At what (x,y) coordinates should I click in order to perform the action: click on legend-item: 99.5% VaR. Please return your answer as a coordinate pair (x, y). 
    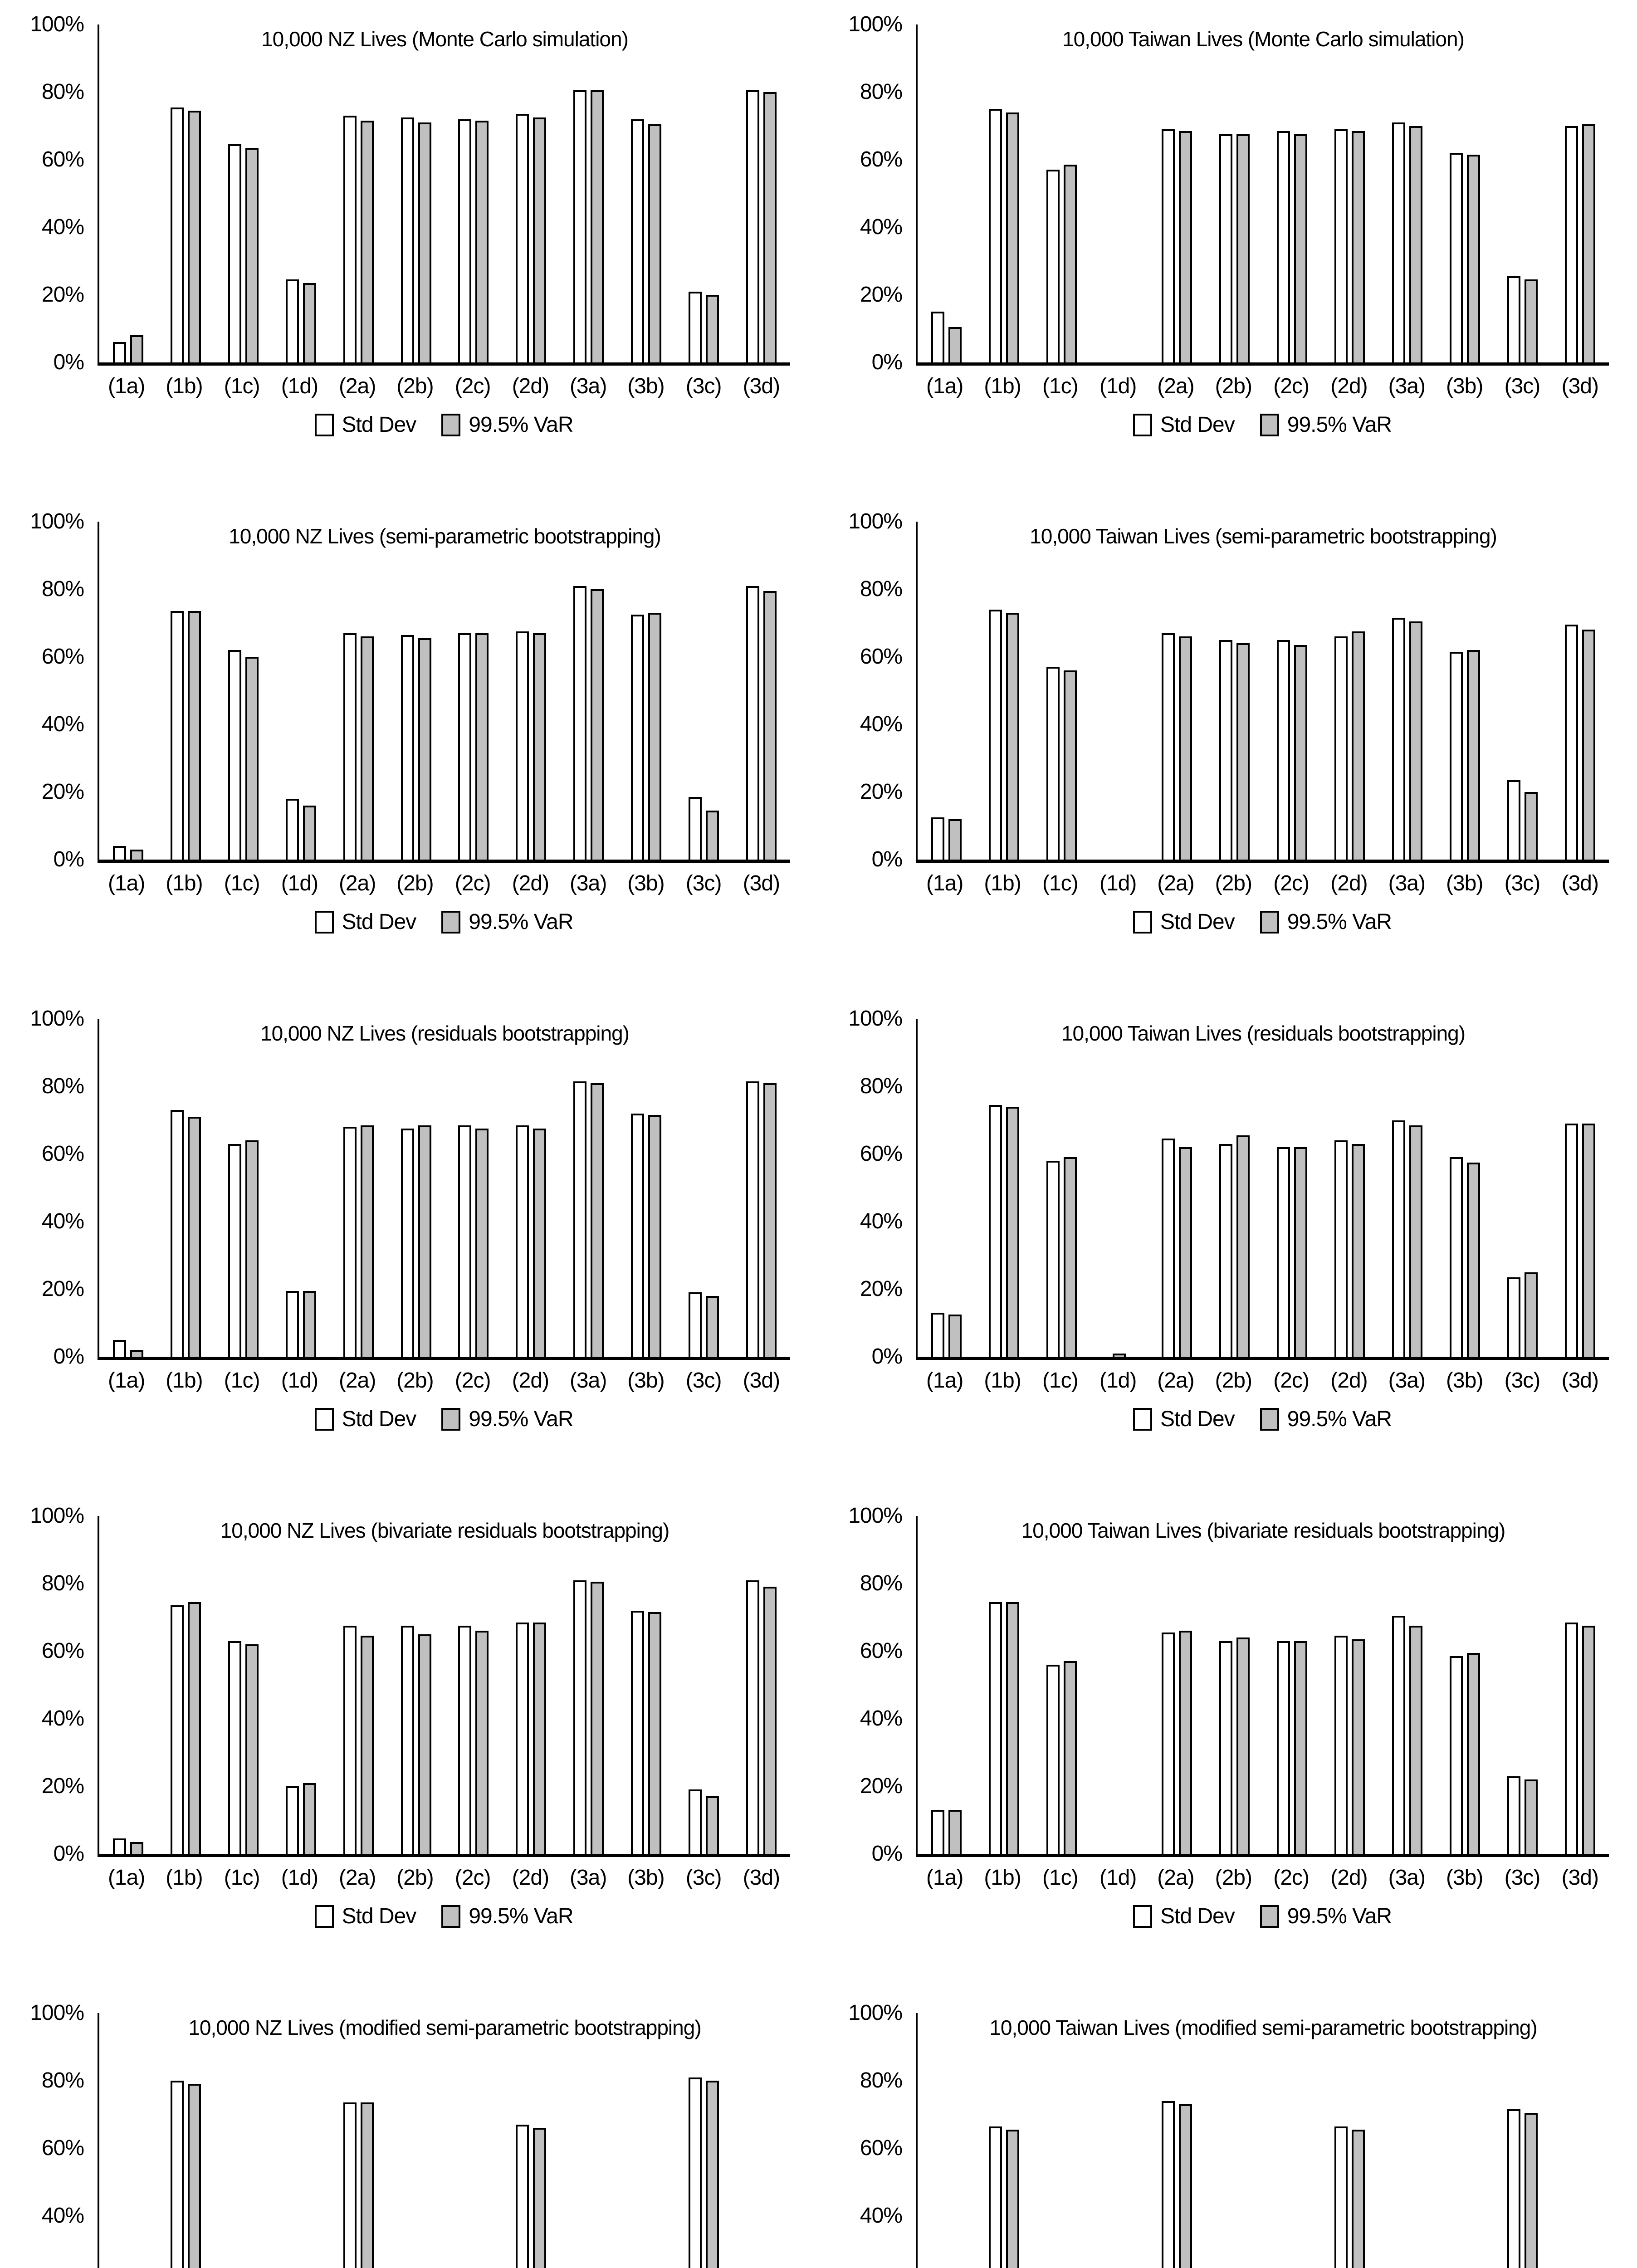
    Looking at the image, I should click on (1326, 1917).